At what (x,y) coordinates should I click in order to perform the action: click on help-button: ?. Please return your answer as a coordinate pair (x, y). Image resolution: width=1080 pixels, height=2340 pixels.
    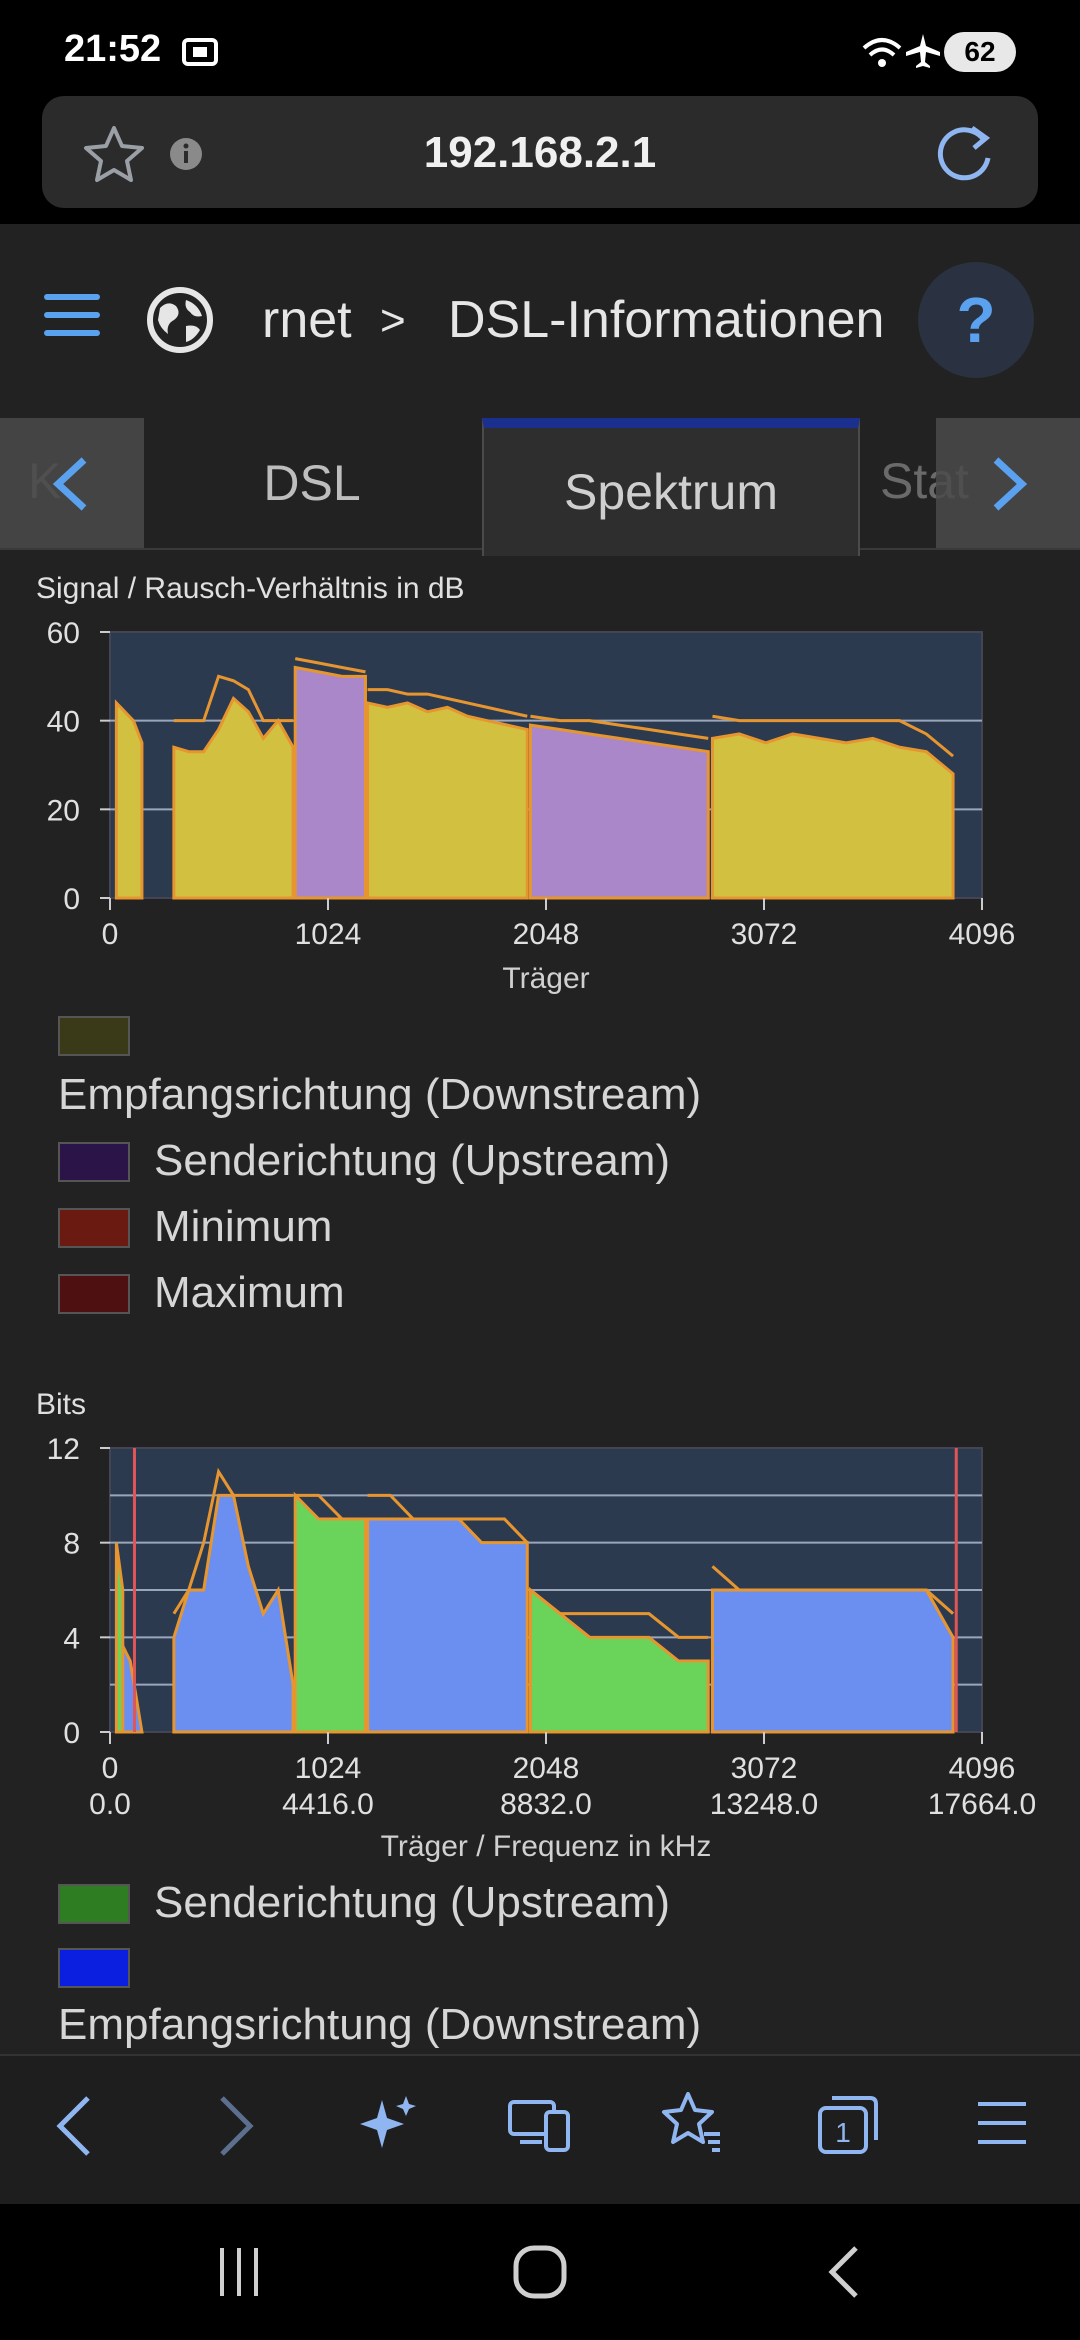
    Looking at the image, I should click on (976, 320).